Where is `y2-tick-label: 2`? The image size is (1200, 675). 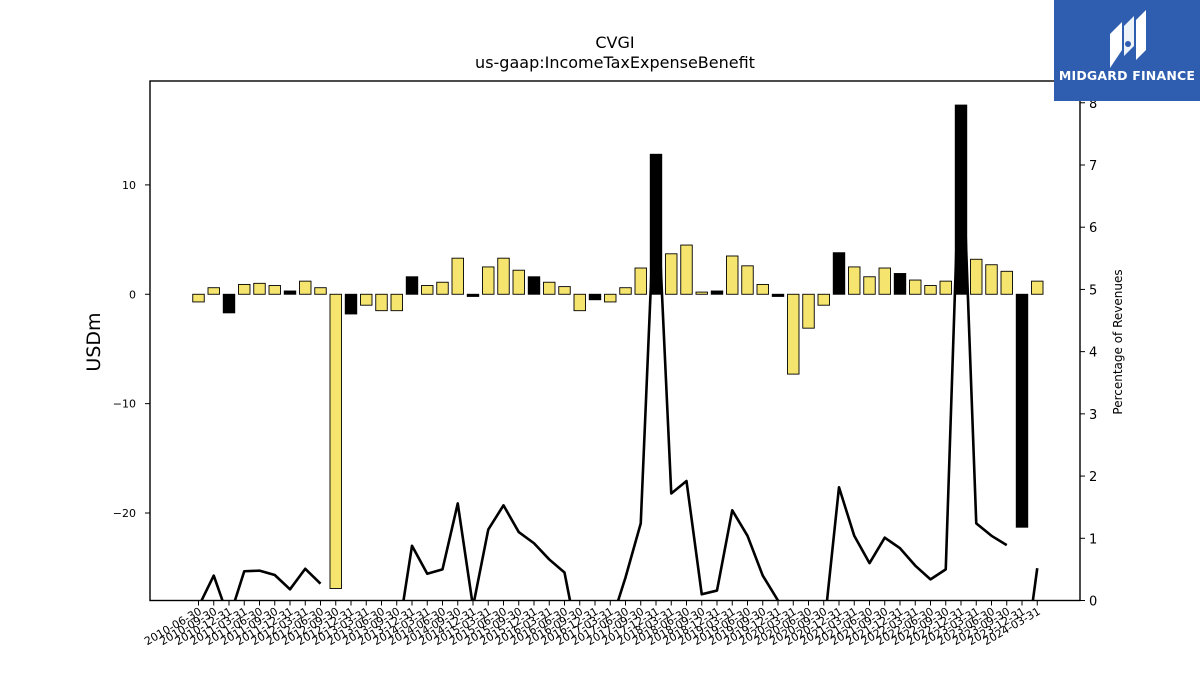 y2-tick-label: 2 is located at coordinates (1093, 477).